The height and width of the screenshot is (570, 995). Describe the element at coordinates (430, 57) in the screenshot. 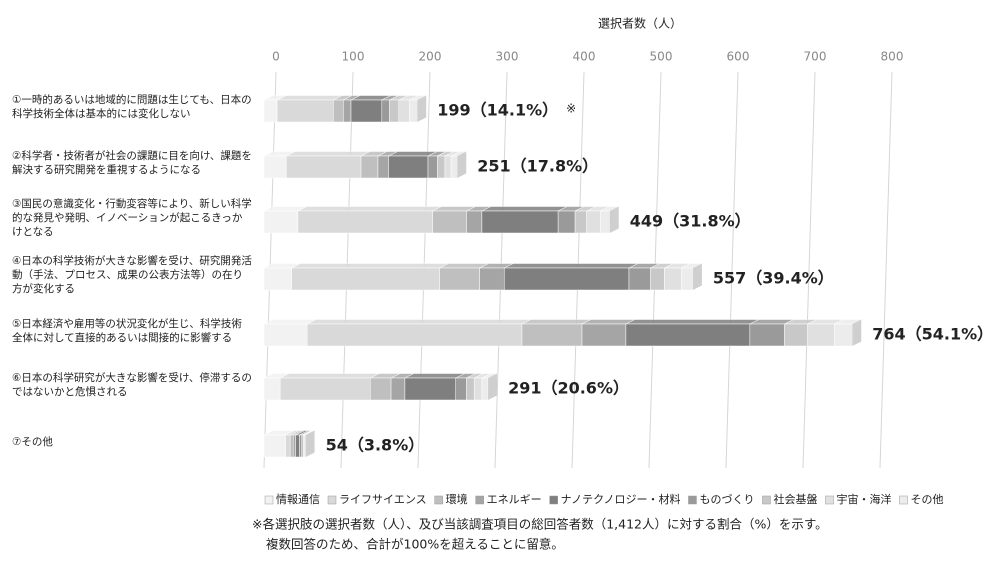

I see `x-tick-label: 200` at that location.